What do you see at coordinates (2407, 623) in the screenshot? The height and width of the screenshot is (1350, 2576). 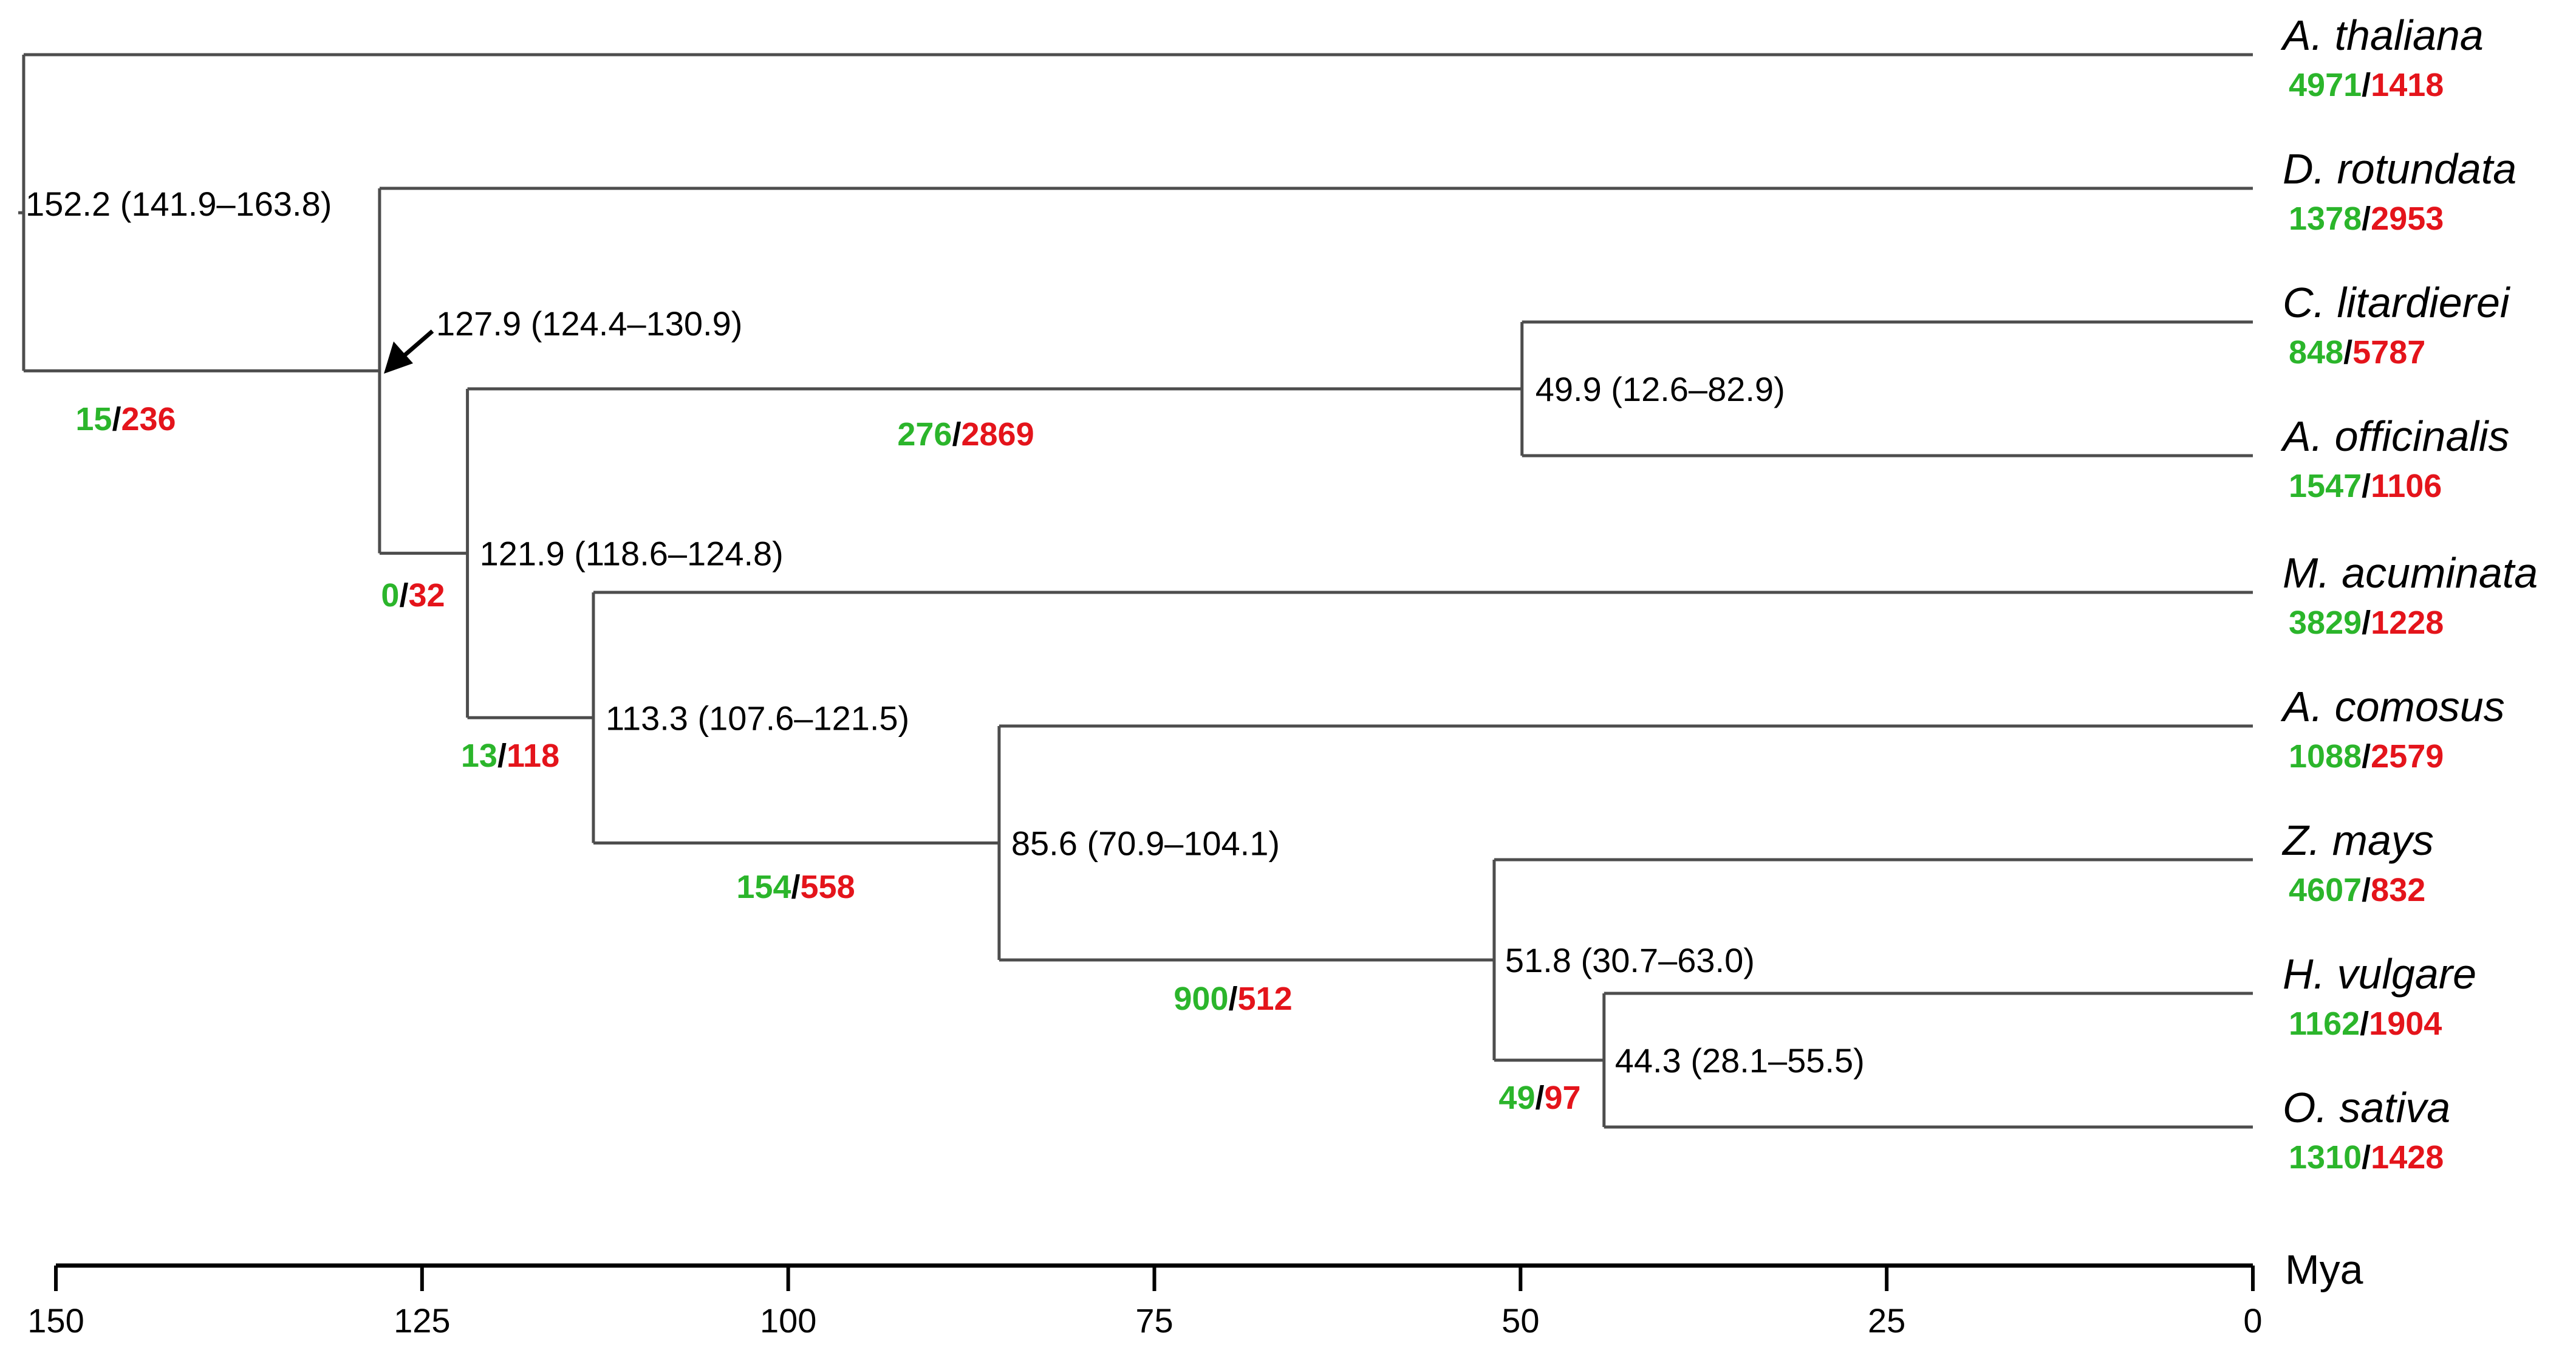 I see `loss-count: 1228` at bounding box center [2407, 623].